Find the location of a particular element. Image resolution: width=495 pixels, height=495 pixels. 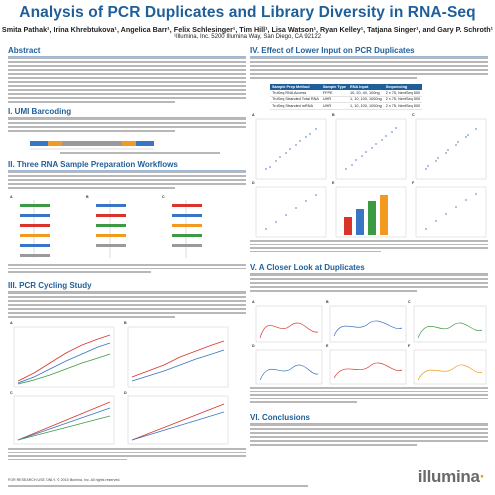

umi-heading: I. UMI Barcoding is located at coordinates (127, 112).